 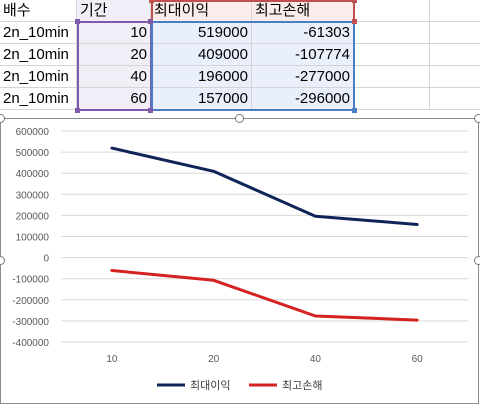 I want to click on y-tick-label: 600000, so click(x=33, y=132).